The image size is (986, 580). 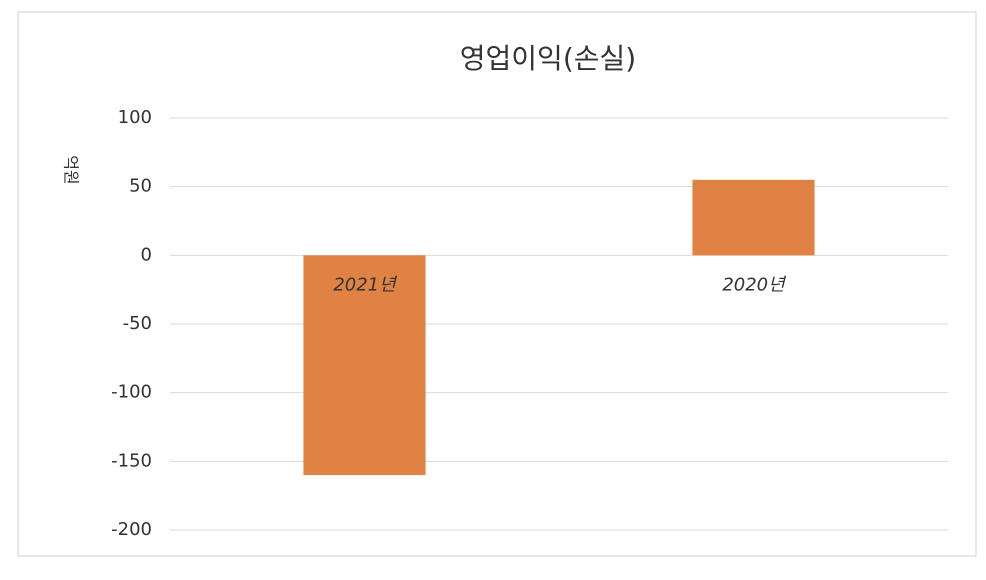 What do you see at coordinates (137, 323) in the screenshot?
I see `y-tick-label: -50` at bounding box center [137, 323].